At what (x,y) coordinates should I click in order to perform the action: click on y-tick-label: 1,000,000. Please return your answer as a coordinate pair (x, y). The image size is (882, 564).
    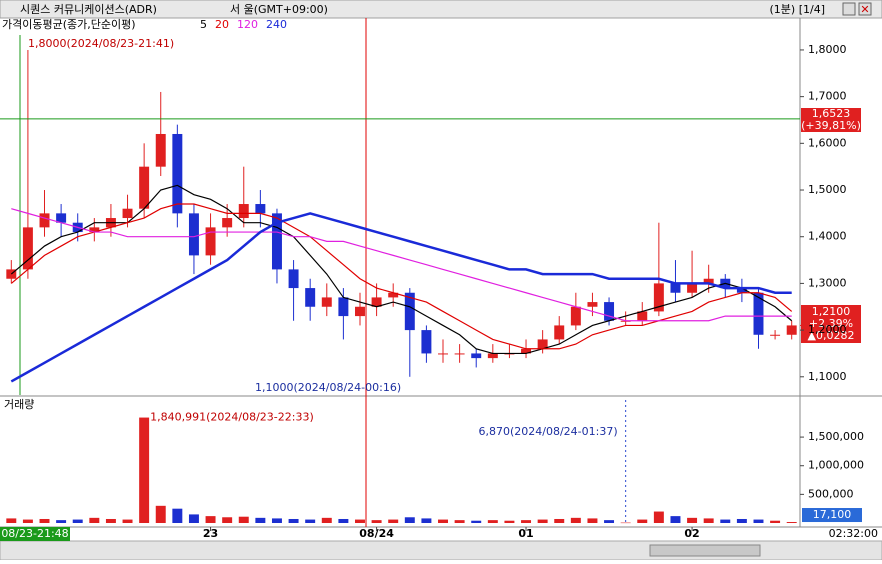
    Looking at the image, I should click on (836, 465).